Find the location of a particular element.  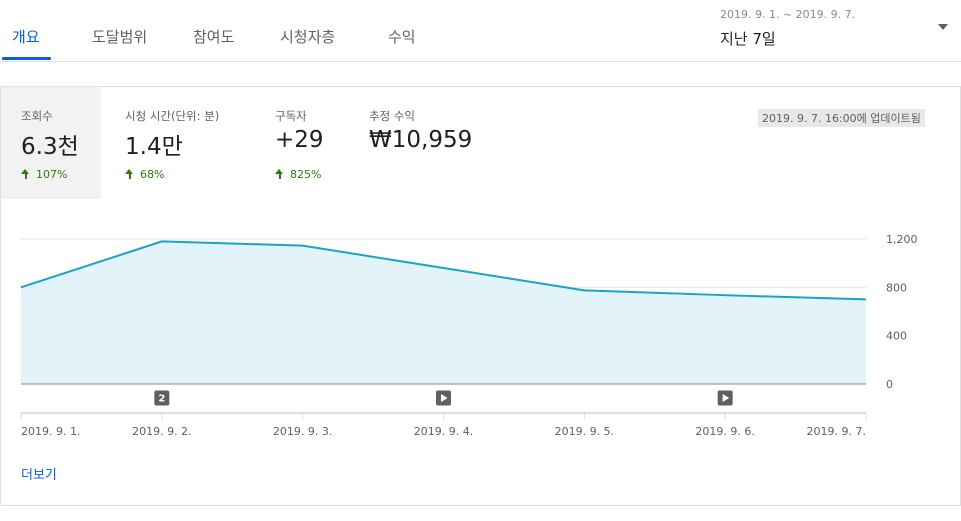

metric-views-delta: 107% is located at coordinates (44, 174).